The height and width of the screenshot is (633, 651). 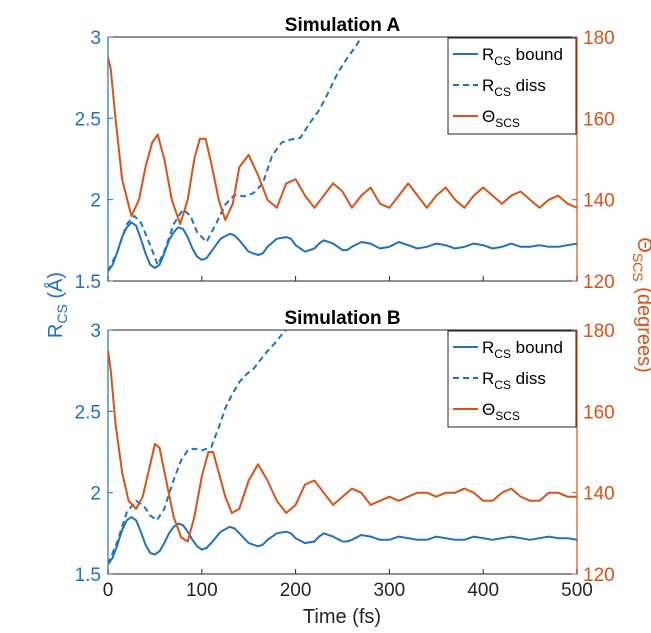 I want to click on right-axis-label: ΘSCS (degrees), so click(x=640, y=305).